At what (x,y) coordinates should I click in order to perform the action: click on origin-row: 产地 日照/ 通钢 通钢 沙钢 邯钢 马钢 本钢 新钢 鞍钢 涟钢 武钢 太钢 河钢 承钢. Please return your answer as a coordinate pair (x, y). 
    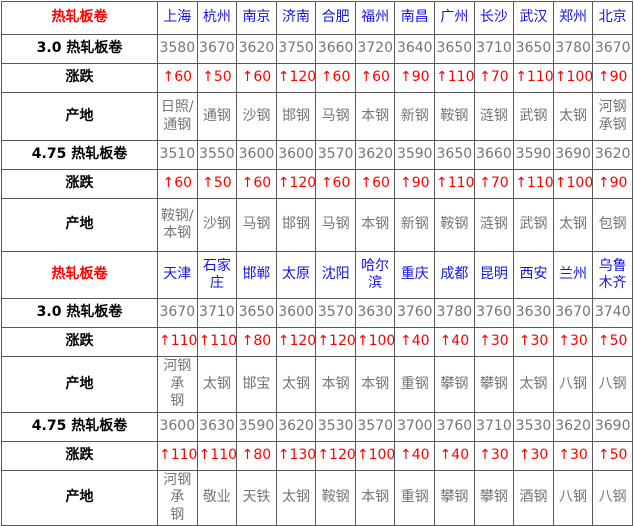
    Looking at the image, I should click on (317, 116).